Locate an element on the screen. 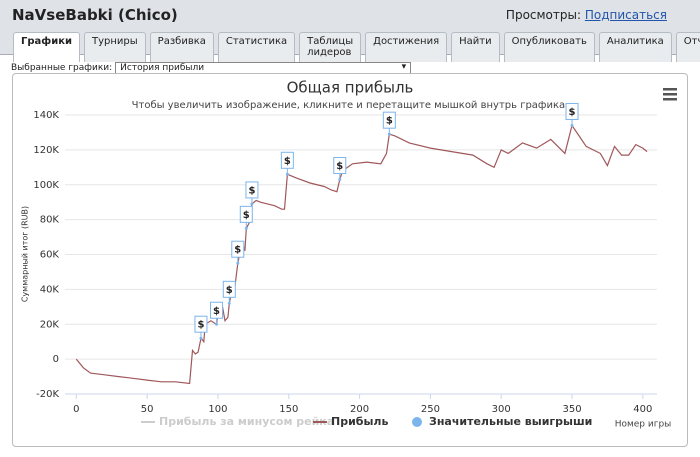 This screenshot has height=457, width=700. tab: Графики is located at coordinates (47, 47).